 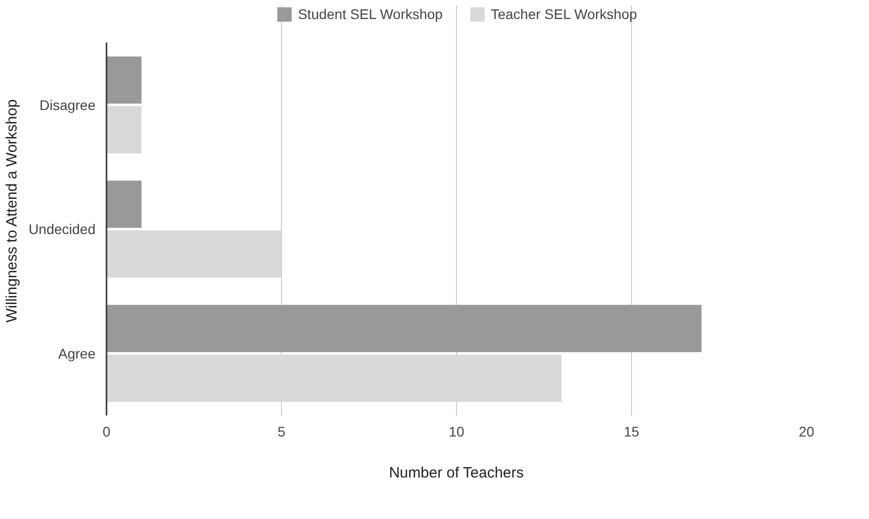 I want to click on x-tick-label: 5, so click(x=282, y=432).